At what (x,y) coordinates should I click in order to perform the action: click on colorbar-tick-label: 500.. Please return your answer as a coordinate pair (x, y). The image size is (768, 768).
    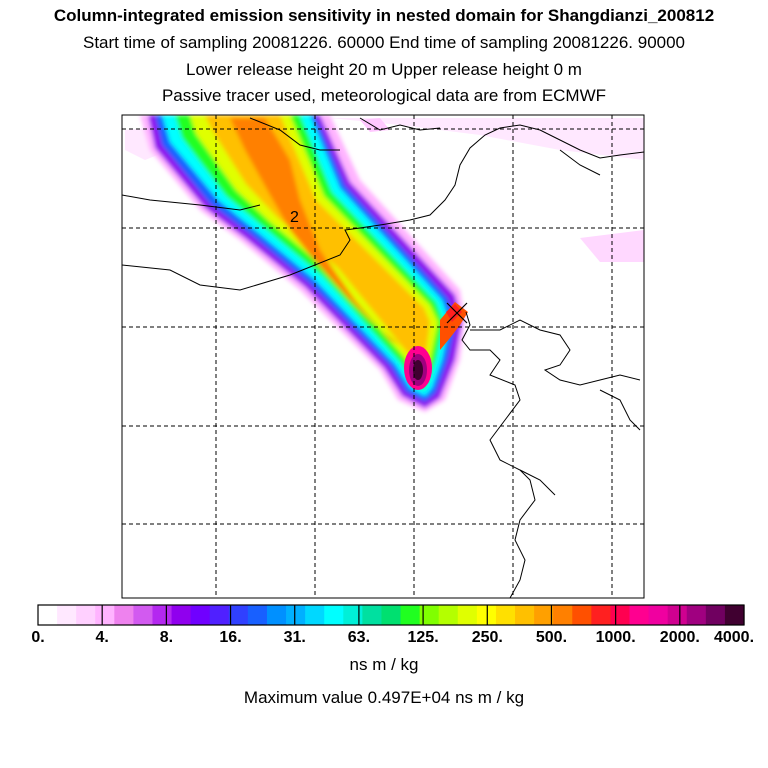
    Looking at the image, I should click on (551, 637).